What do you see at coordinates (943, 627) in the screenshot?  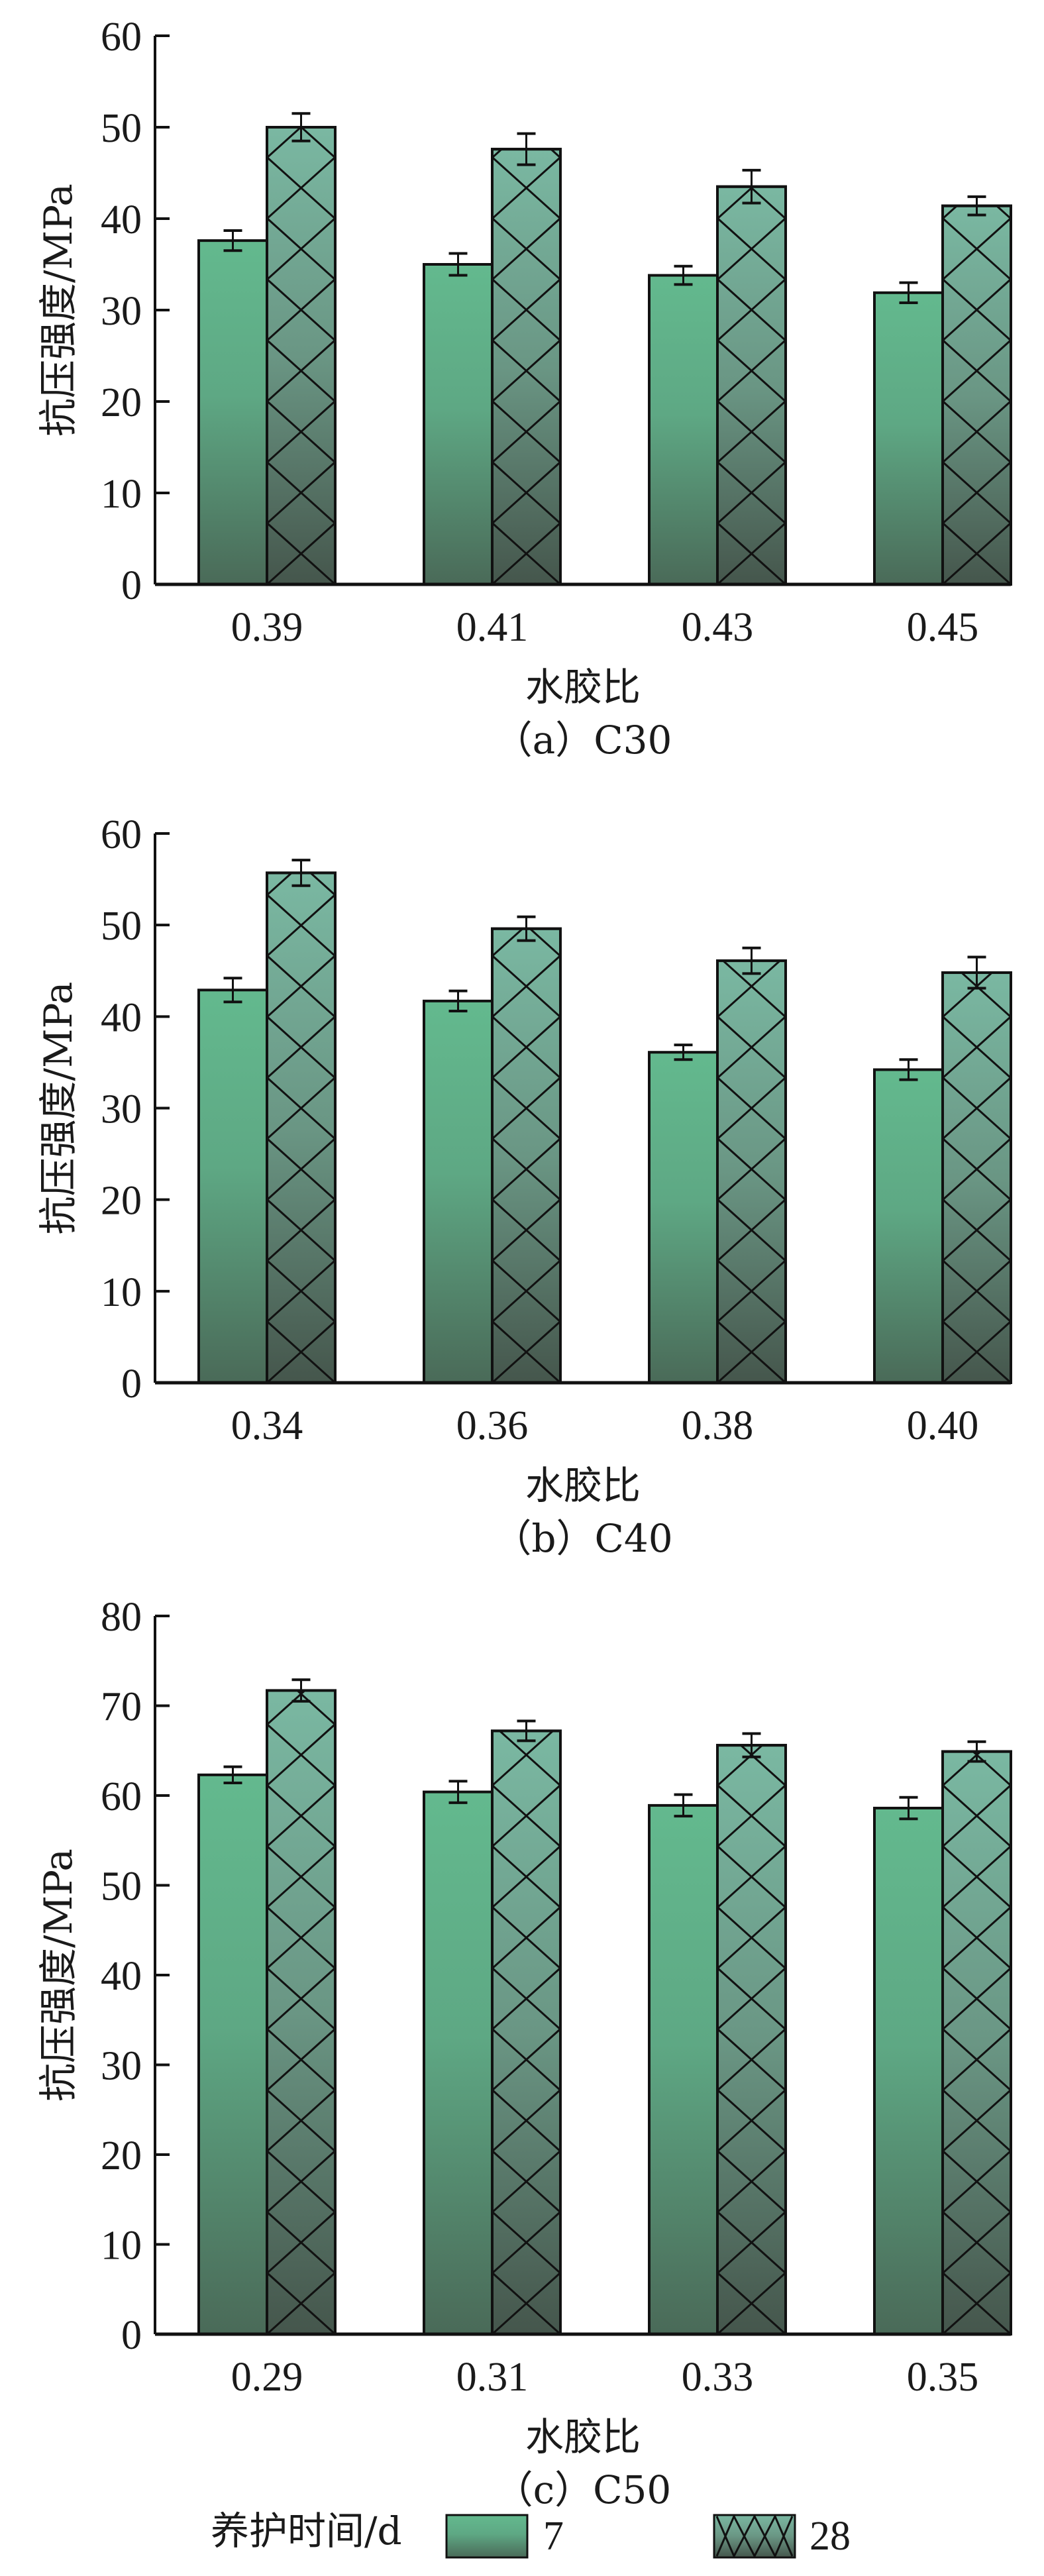 I see `x-tick-label: 0.45` at bounding box center [943, 627].